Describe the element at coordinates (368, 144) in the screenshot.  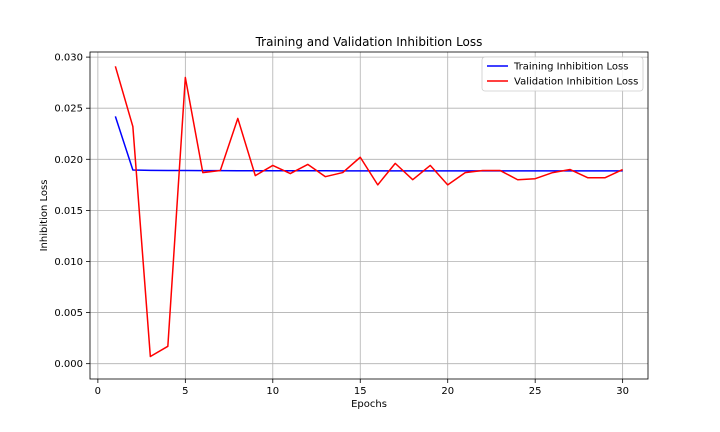
I see `training-loss-line` at that location.